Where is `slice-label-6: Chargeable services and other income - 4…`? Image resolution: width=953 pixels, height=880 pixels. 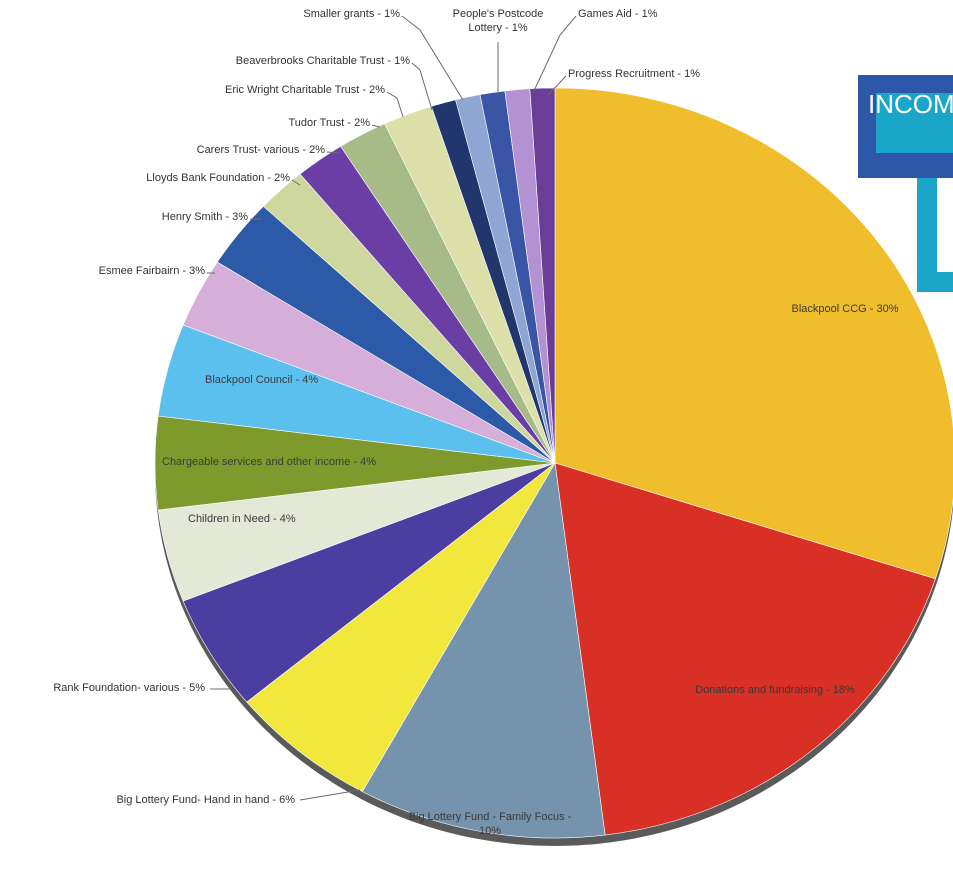
slice-label-6: Chargeable services and other income - 4… is located at coordinates (269, 462).